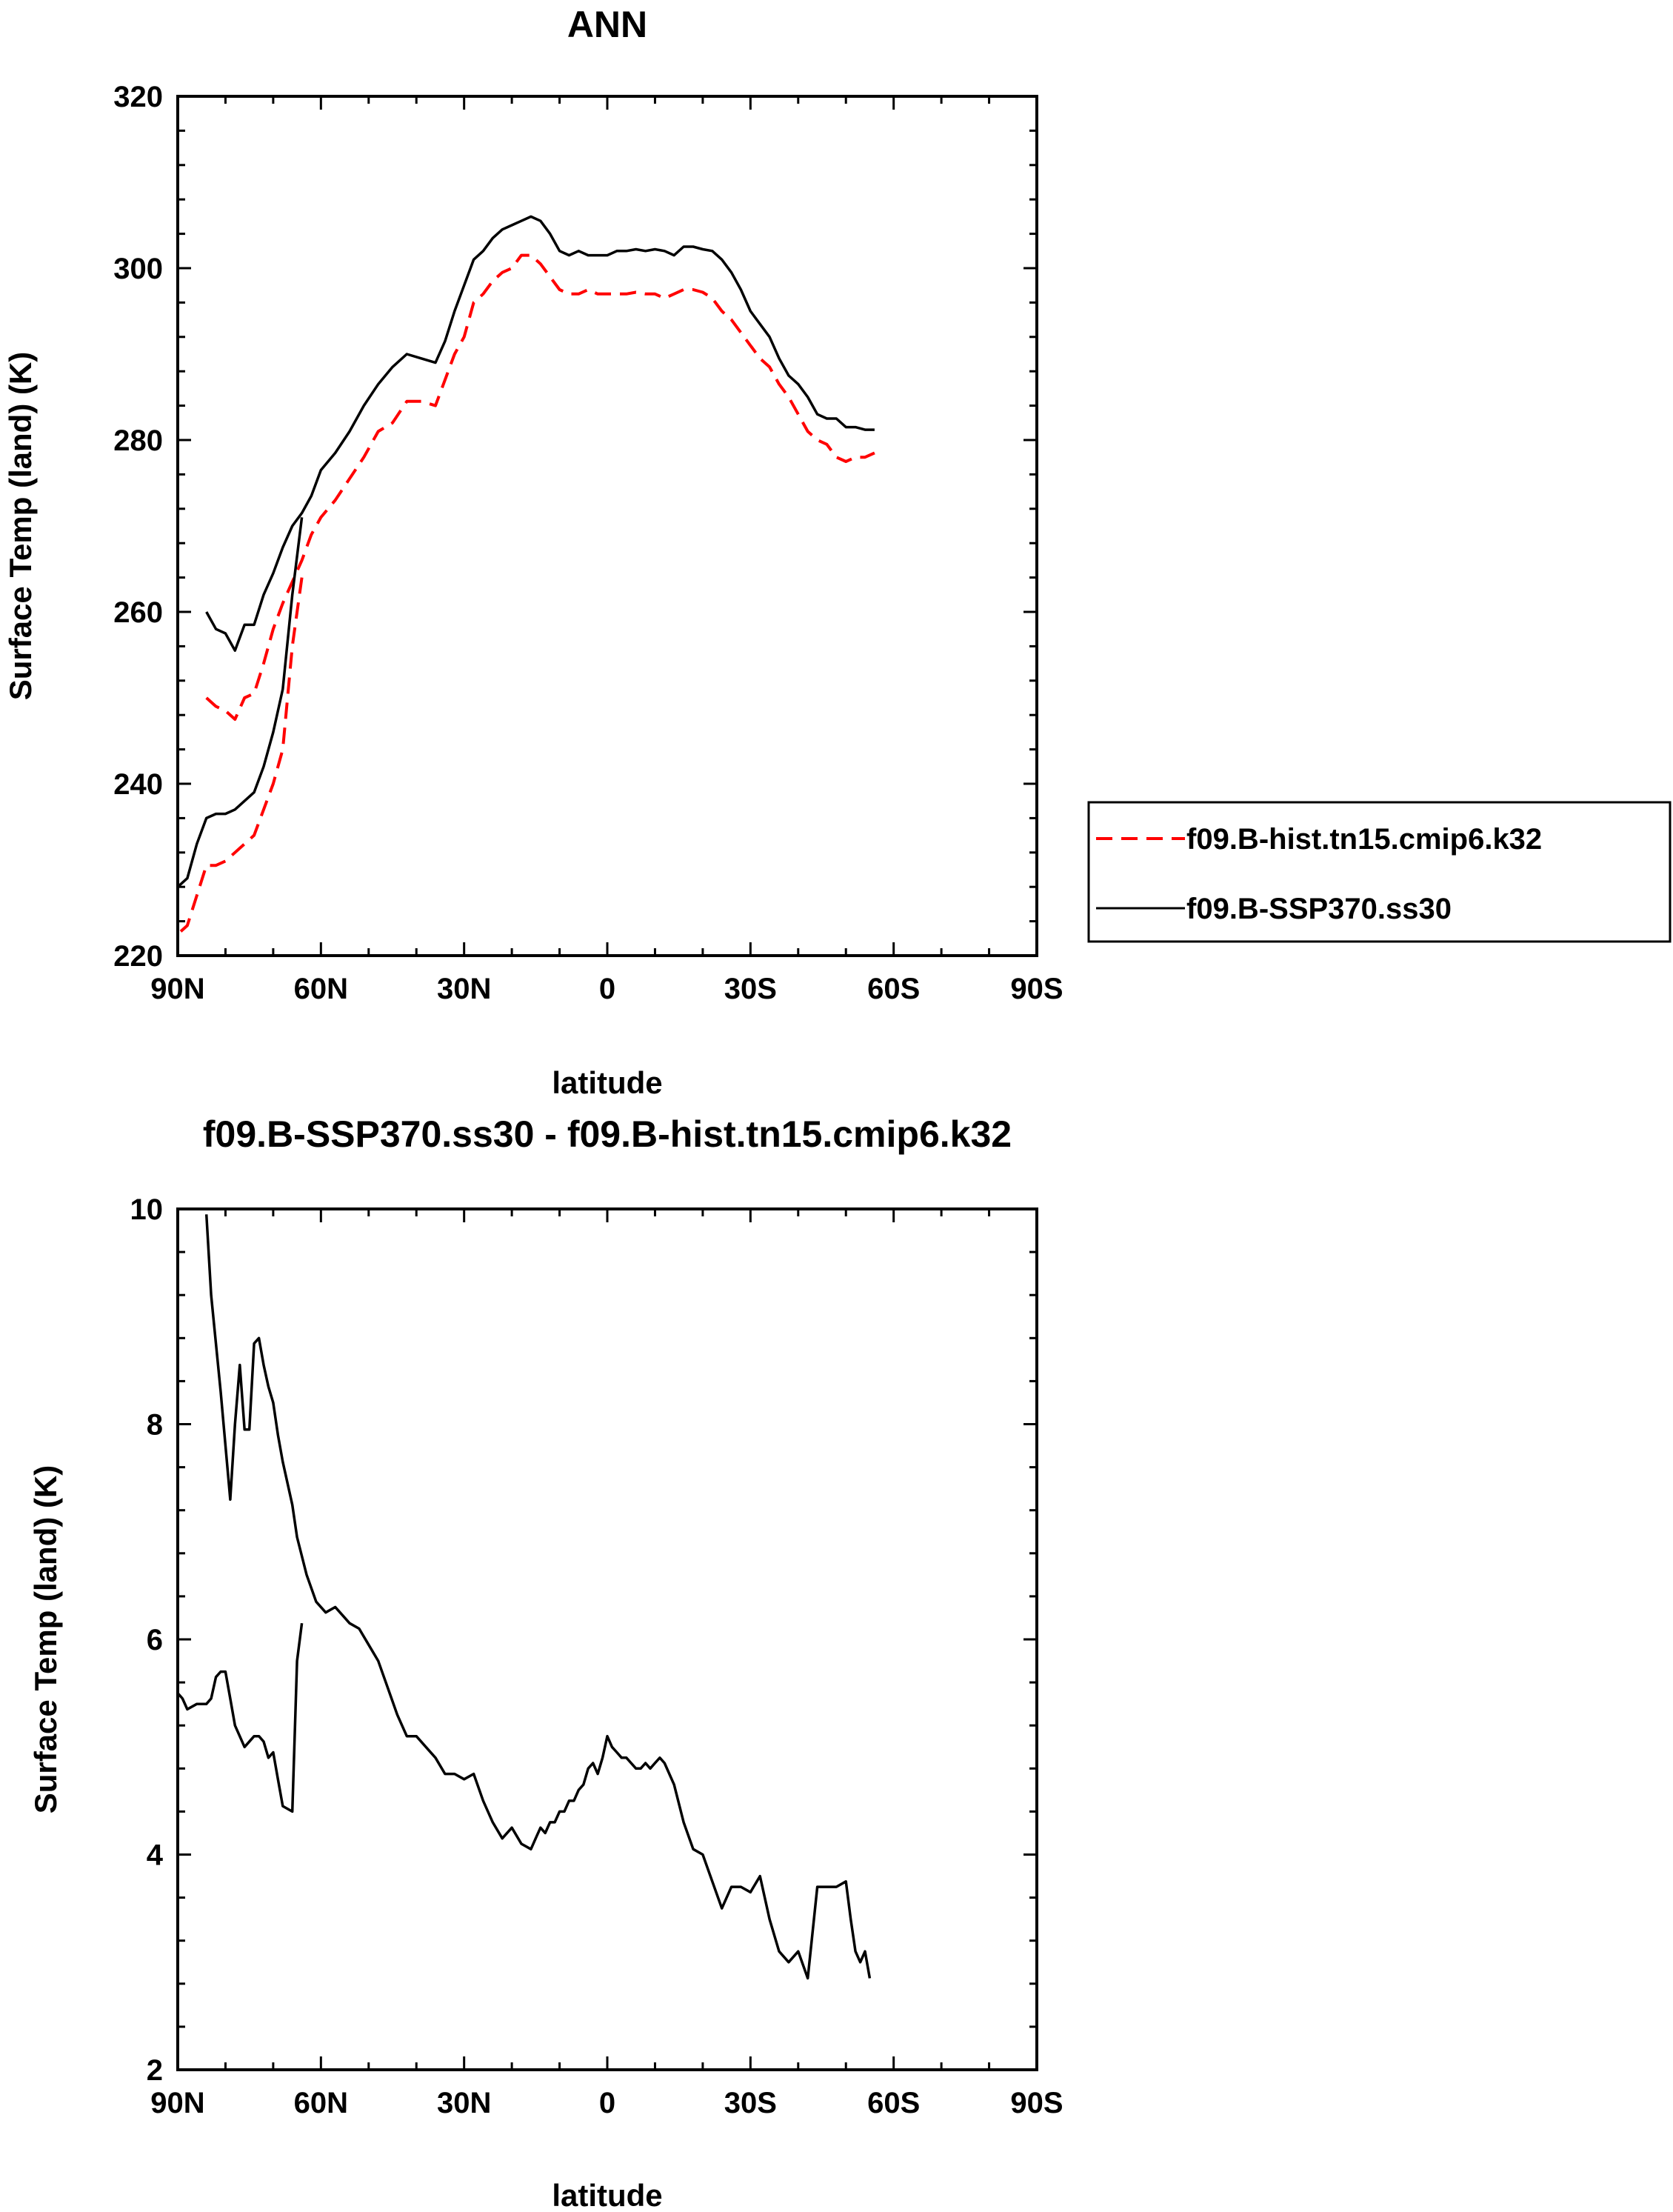 The width and height of the screenshot is (1673, 2212). I want to click on bottom-y-tick-label: 2, so click(155, 2070).